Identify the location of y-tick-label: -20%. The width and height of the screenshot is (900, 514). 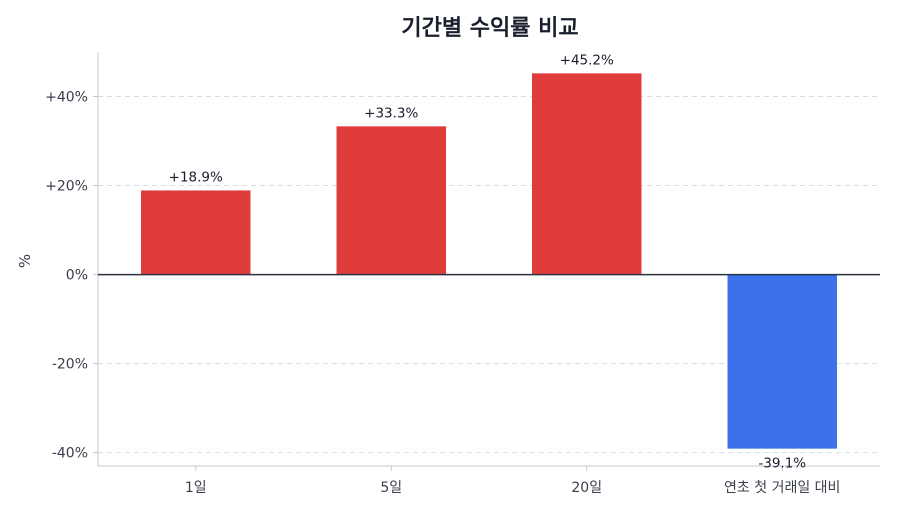
(70, 365).